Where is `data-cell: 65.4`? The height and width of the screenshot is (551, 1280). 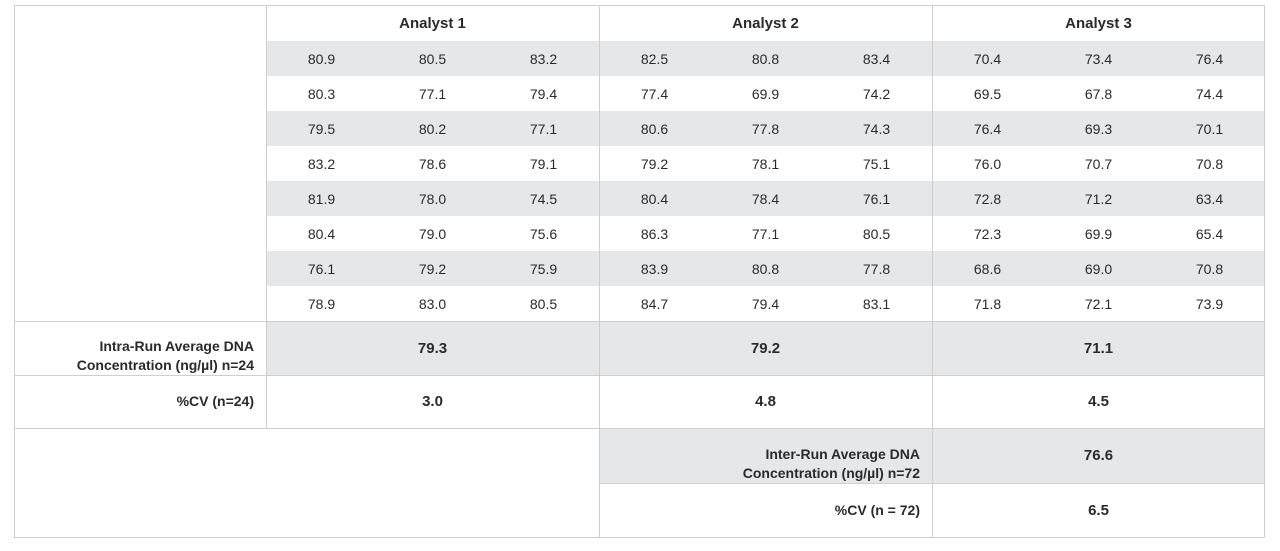
data-cell: 65.4 is located at coordinates (1209, 233).